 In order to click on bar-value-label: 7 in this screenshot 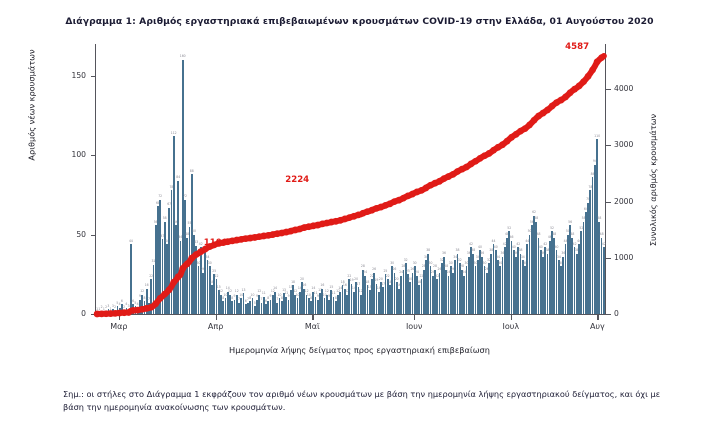, I will do `click(248, 299)`.